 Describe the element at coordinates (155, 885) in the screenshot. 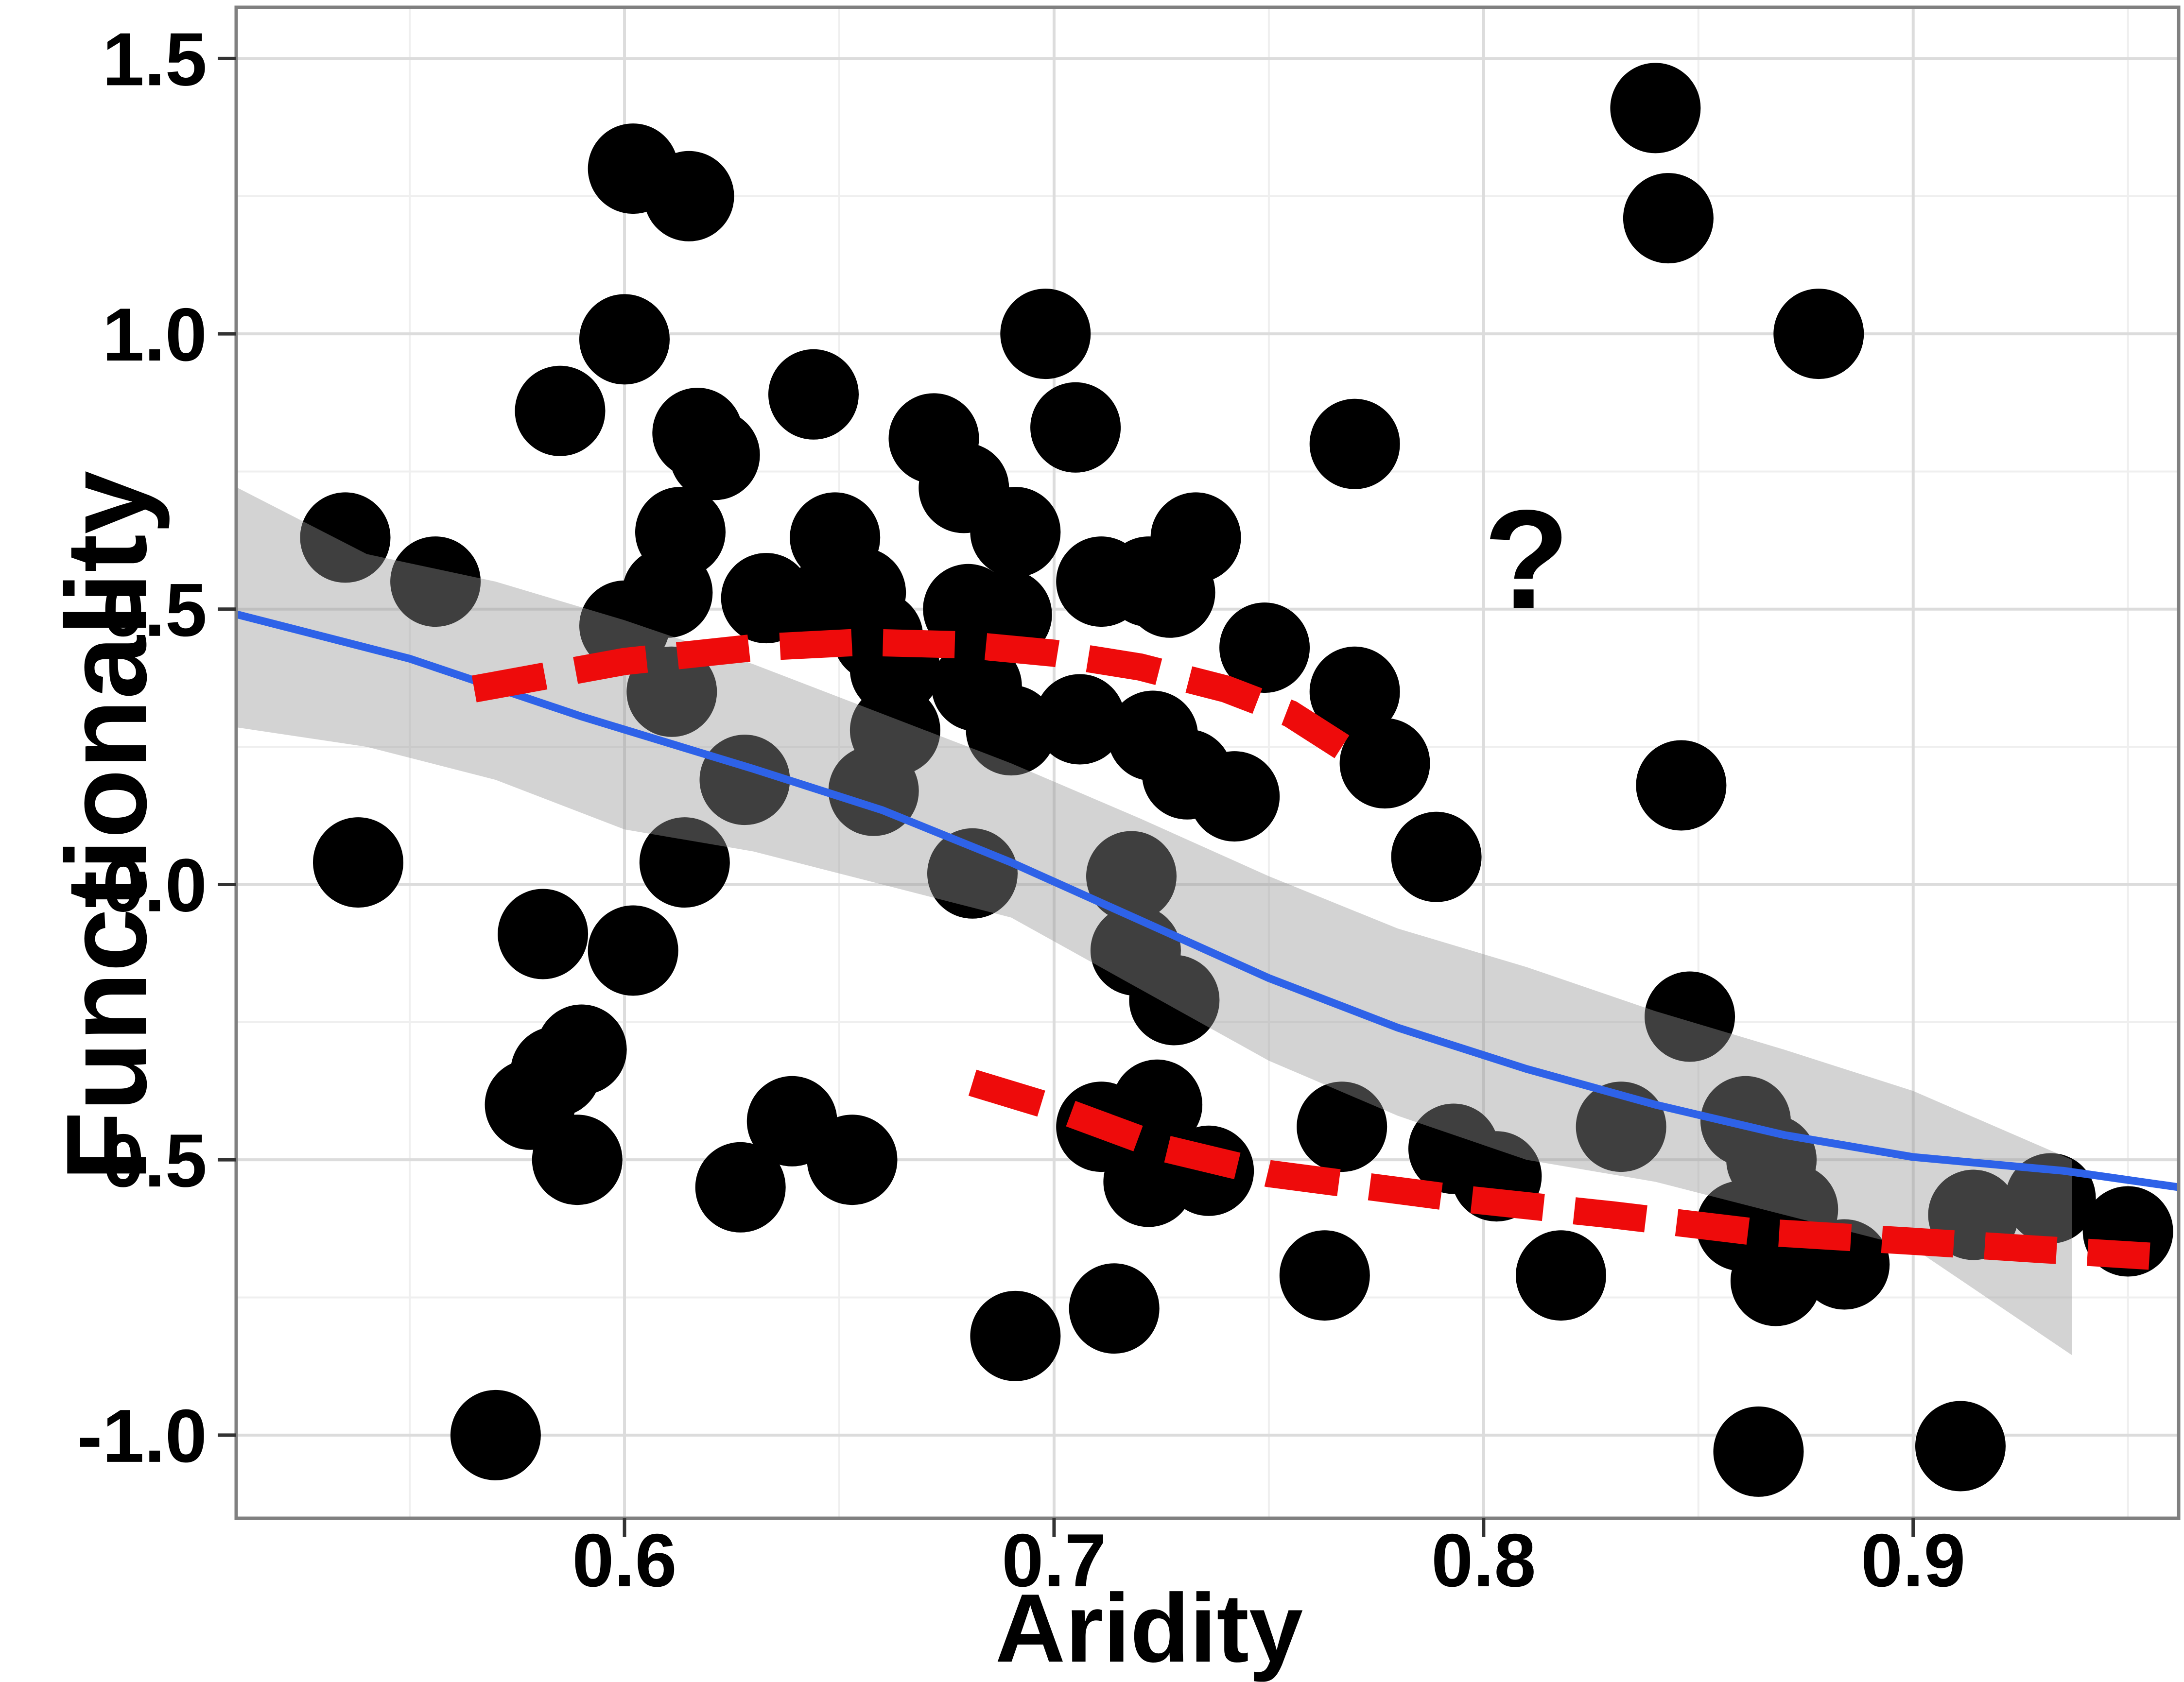

I see `y-tick-label: 0.0` at that location.